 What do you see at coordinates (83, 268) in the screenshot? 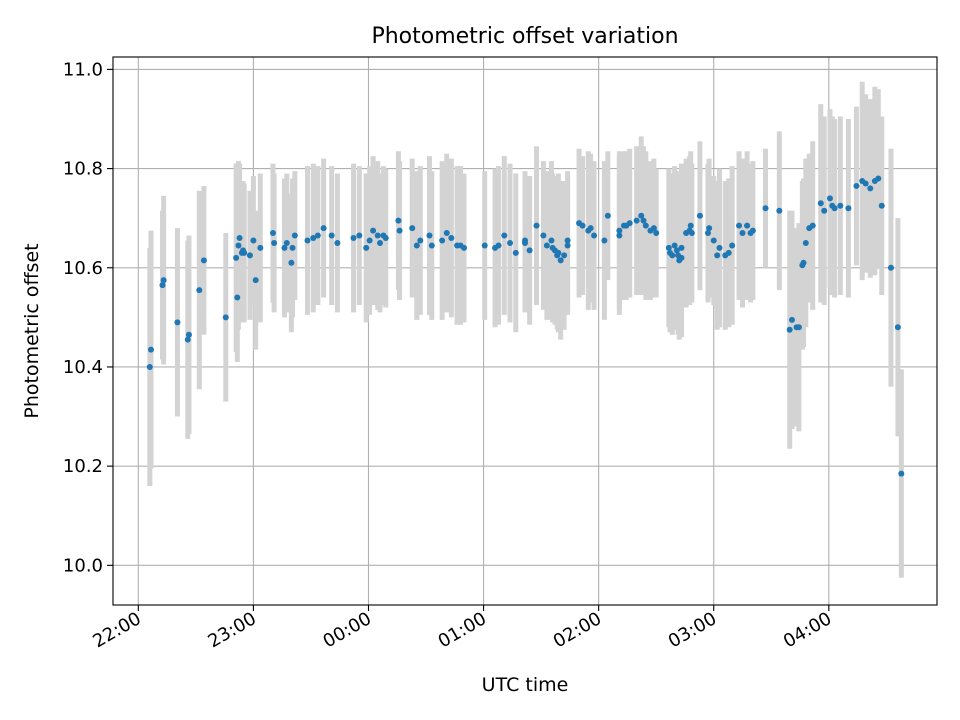
I see `y-tick-label: 10.6` at bounding box center [83, 268].